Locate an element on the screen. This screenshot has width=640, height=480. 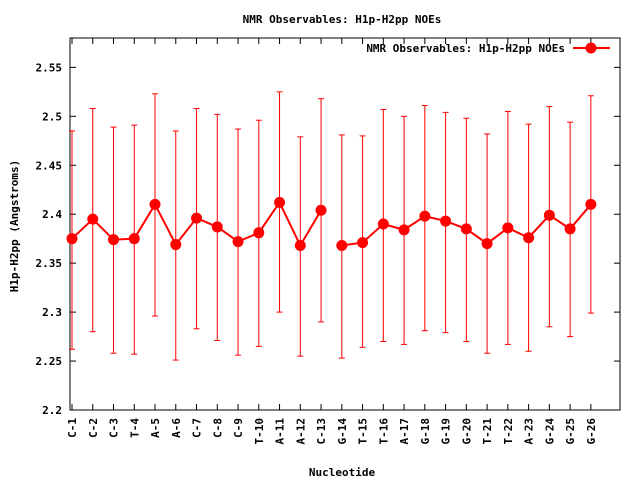
x-tick-label: C-3 is located at coordinates (114, 428).